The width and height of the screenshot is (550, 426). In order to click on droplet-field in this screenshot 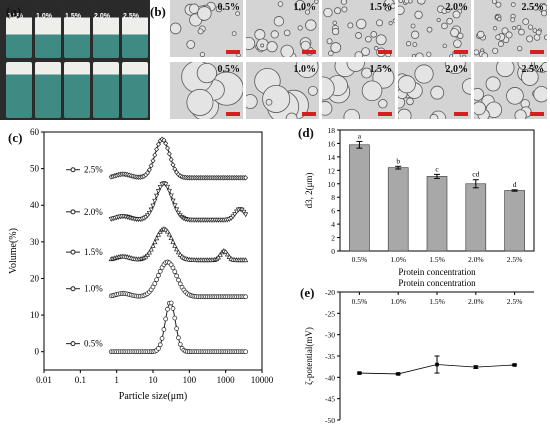, I will do `click(434, 90)`.